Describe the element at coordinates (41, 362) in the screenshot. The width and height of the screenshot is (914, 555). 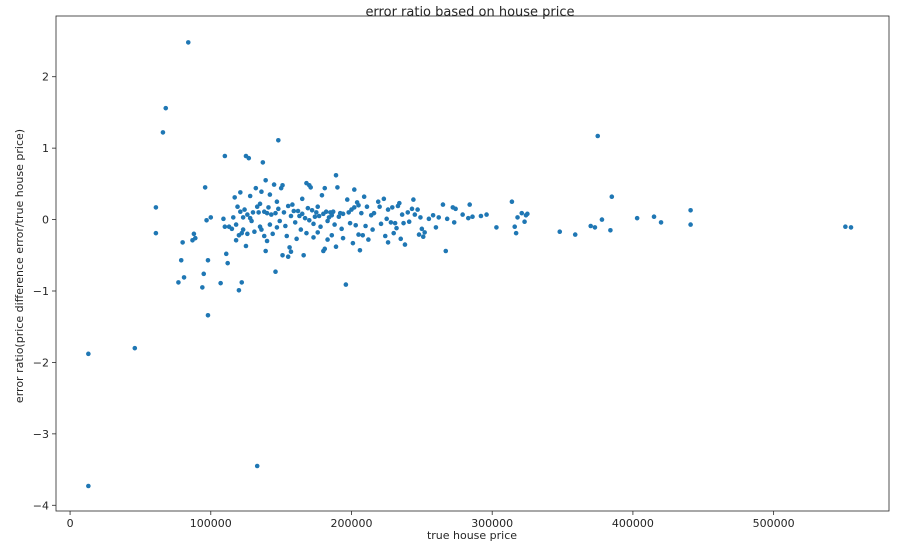
I see `y-tick-label: −2` at that location.